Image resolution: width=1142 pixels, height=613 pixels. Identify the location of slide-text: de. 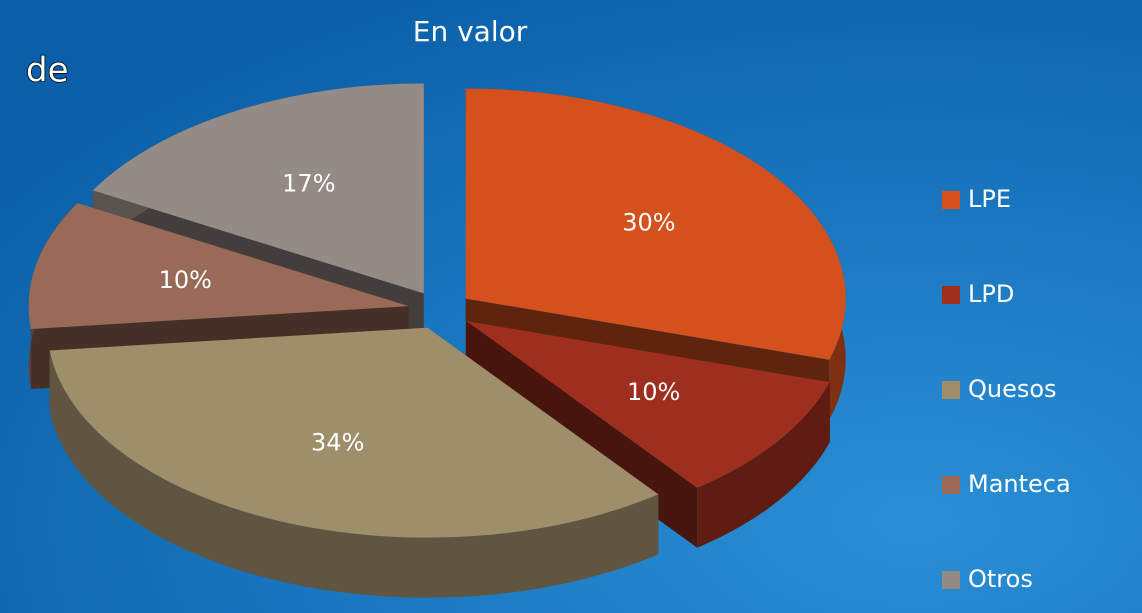
(47, 71).